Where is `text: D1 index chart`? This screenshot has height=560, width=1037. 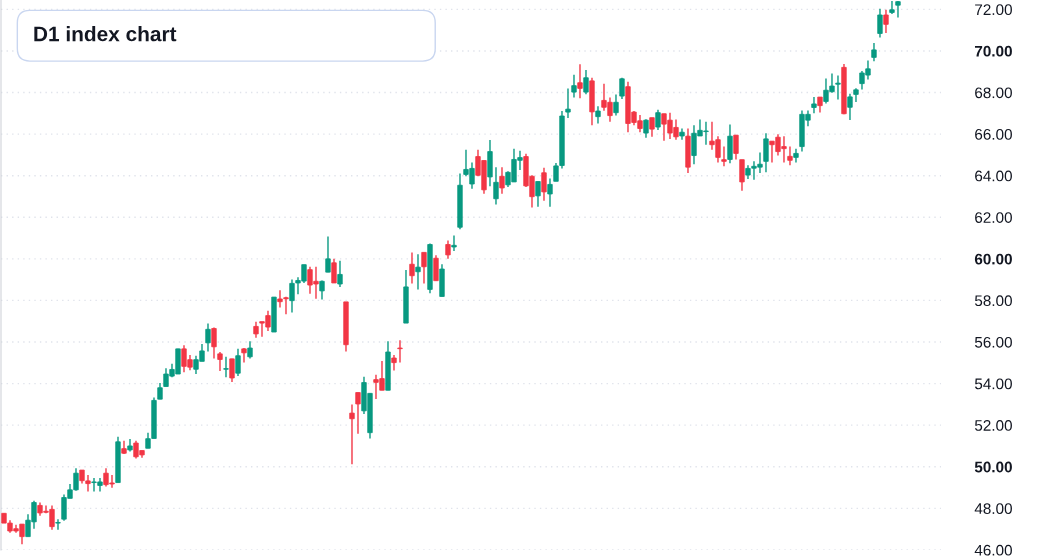 text: D1 index chart is located at coordinates (105, 34).